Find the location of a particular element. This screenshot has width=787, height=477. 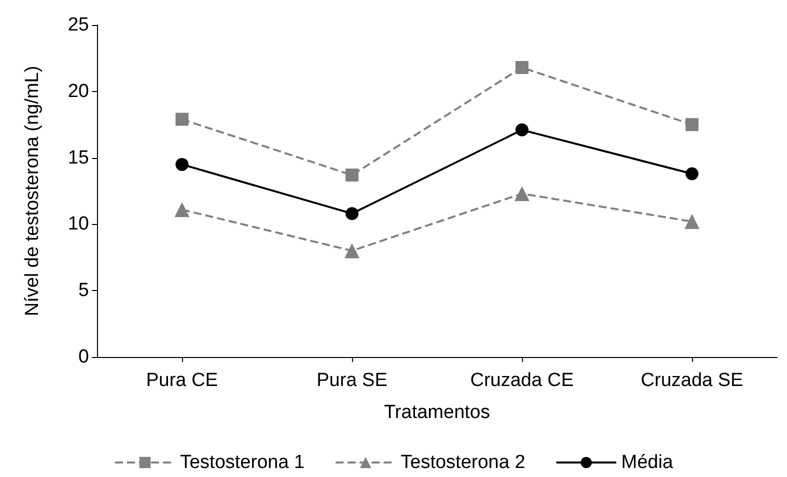

legend-label: Média is located at coordinates (647, 462).